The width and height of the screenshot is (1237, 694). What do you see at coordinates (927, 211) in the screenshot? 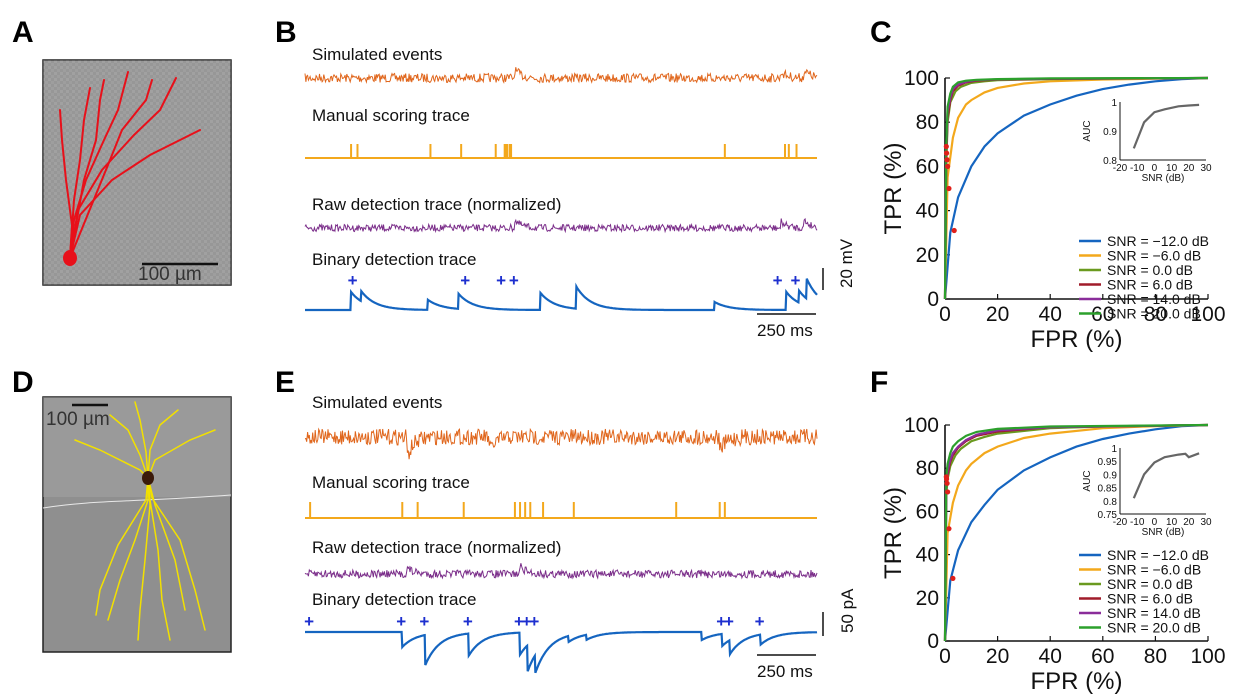
I see `roc-c-y-tick-40: 40` at bounding box center [927, 211].